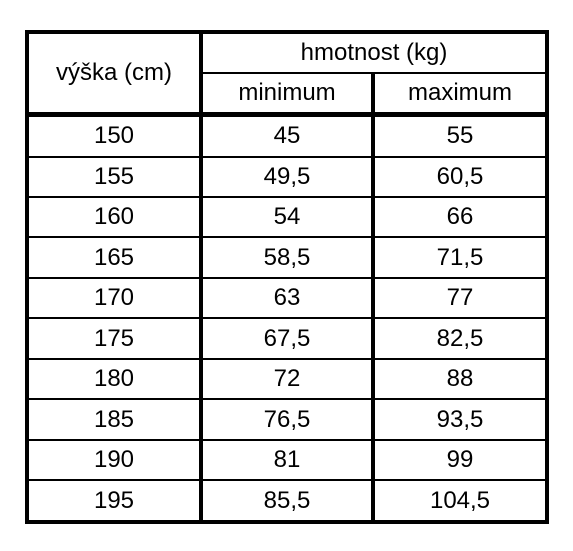 The height and width of the screenshot is (551, 573). What do you see at coordinates (372, 54) in the screenshot?
I see `header-weight: hmotnost (kg)` at bounding box center [372, 54].